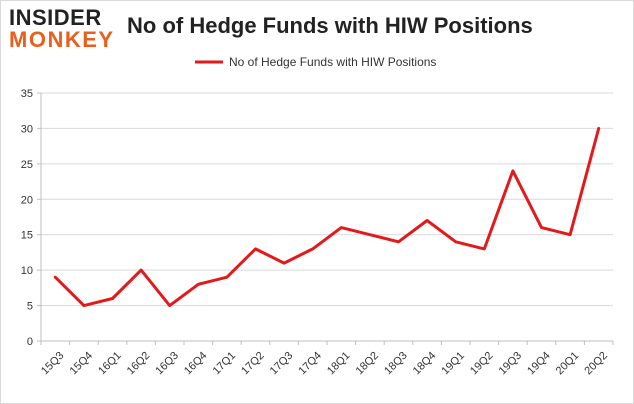  Describe the element at coordinates (167, 364) in the screenshot. I see `x-tick-label: 16Q3` at that location.